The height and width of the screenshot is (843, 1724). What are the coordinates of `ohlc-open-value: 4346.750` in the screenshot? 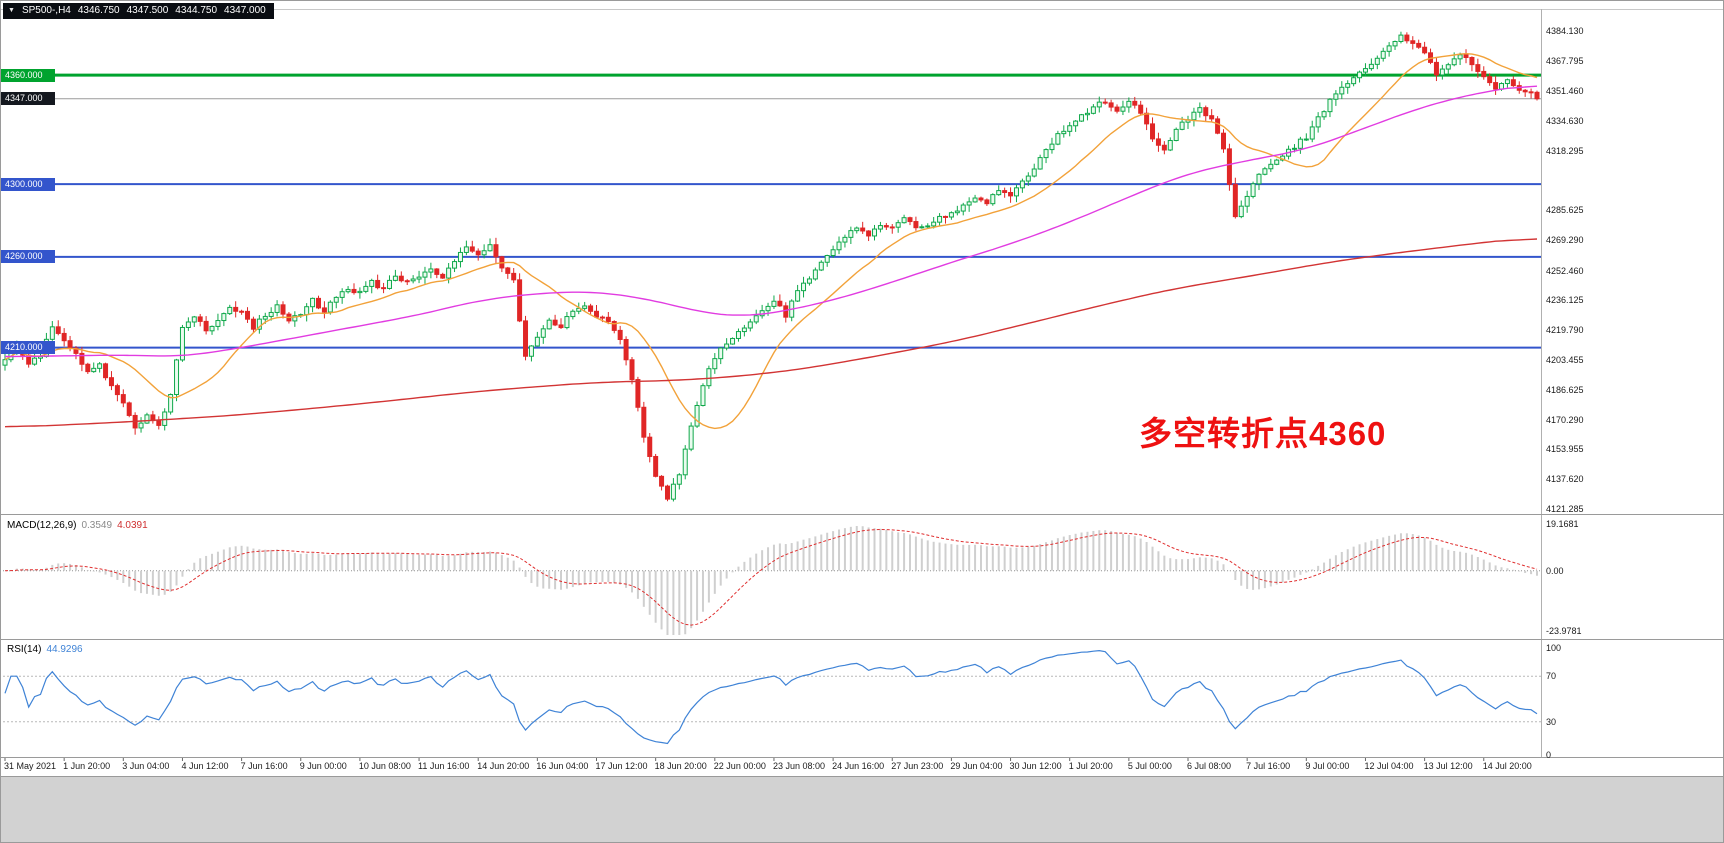 It's located at (98, 10).